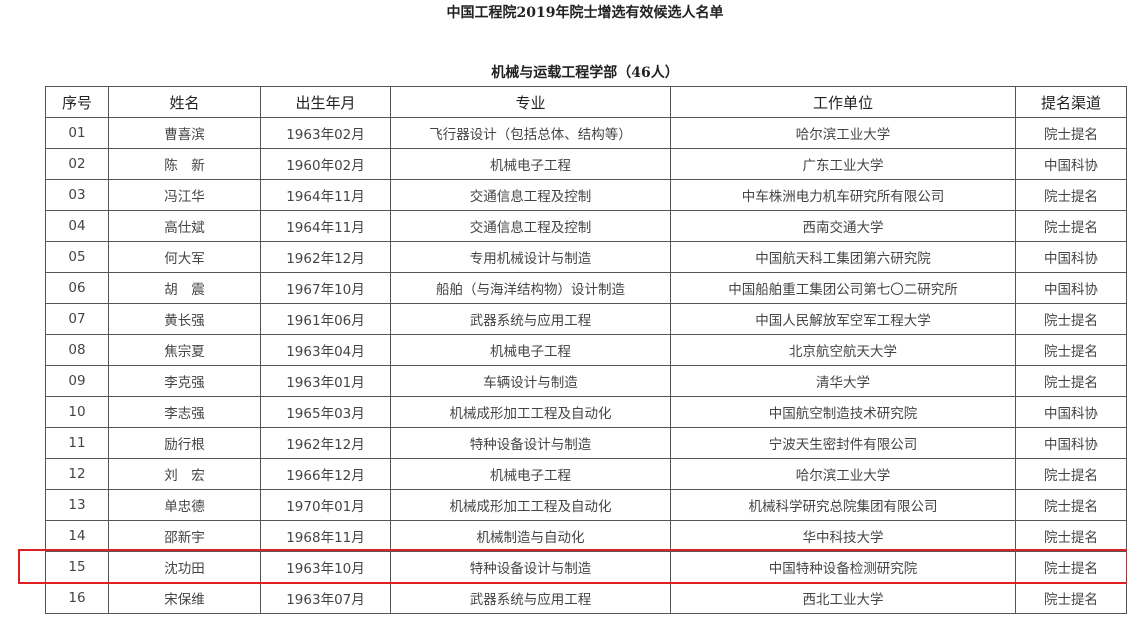  What do you see at coordinates (843, 536) in the screenshot?
I see `table-cell: 华中科技大学` at bounding box center [843, 536].